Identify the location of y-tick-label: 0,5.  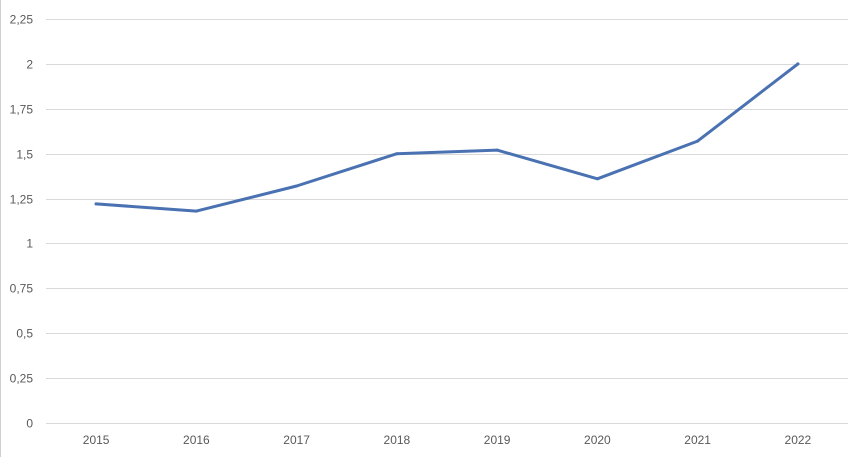
(24, 334).